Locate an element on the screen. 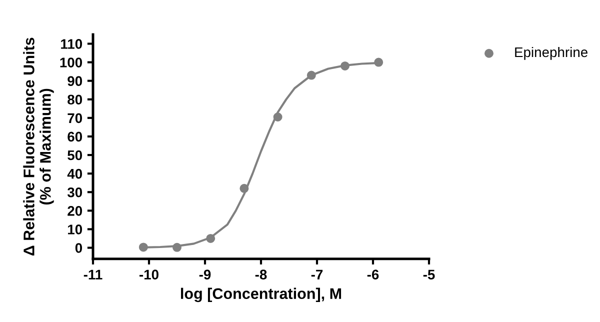 This screenshot has height=322, width=600. x-tick-label: -7 is located at coordinates (317, 275).